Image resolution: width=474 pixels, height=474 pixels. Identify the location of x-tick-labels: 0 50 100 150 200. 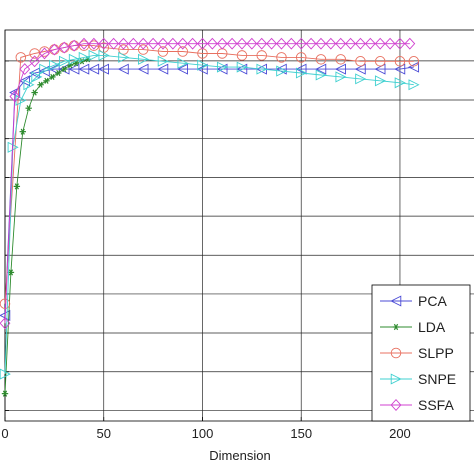
(205, 433).